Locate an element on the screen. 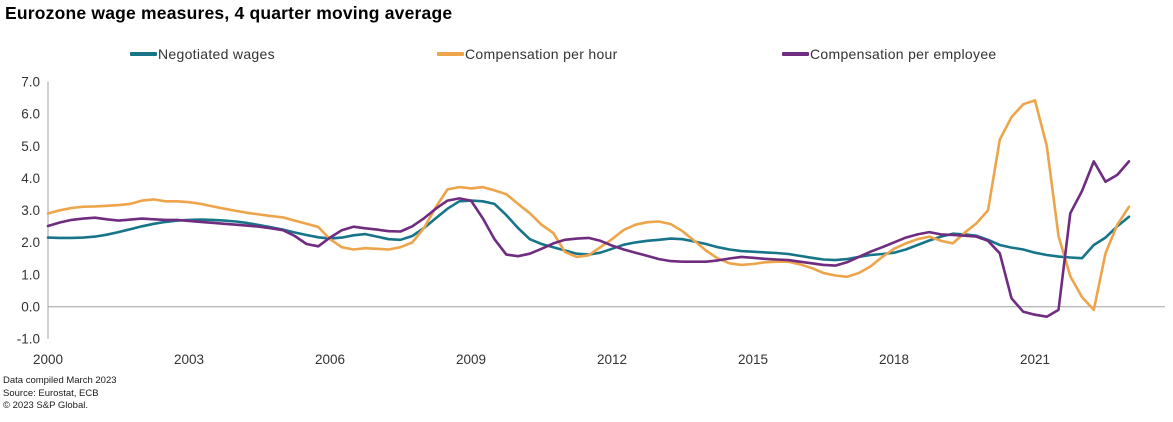 The width and height of the screenshot is (1173, 422). footnote-data-compiled: Data compiled March 2023 is located at coordinates (60, 380).